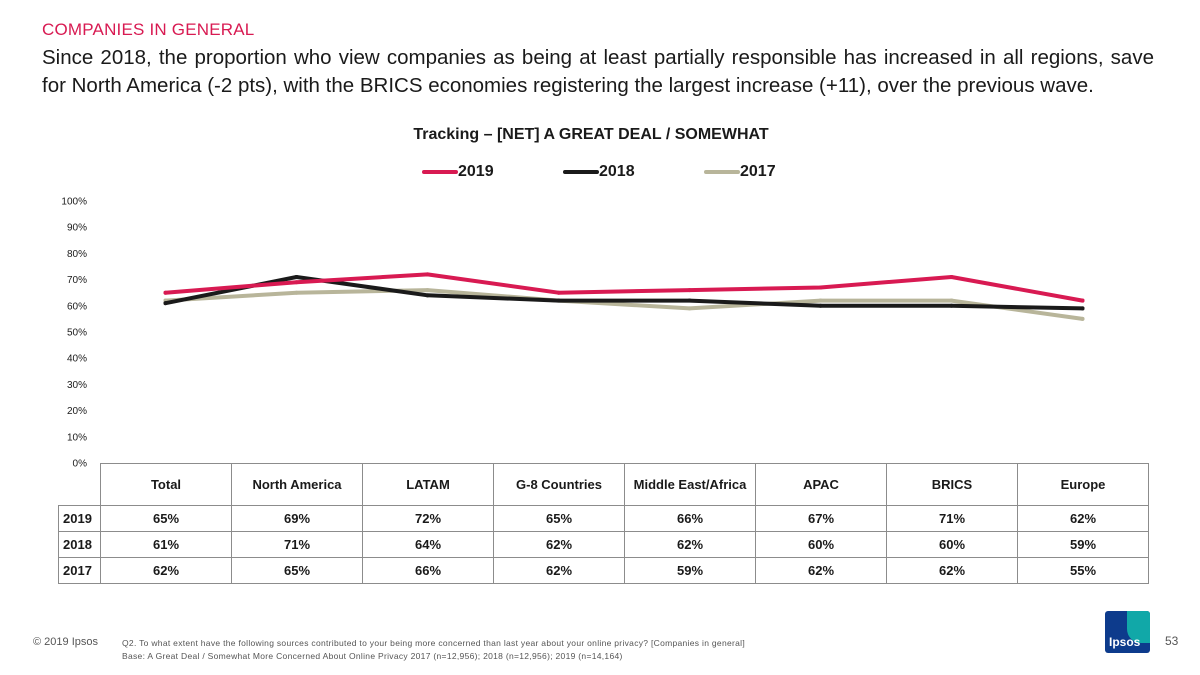 This screenshot has height=675, width=1200. What do you see at coordinates (79, 570) in the screenshot?
I see `row-label-2017: 2017` at bounding box center [79, 570].